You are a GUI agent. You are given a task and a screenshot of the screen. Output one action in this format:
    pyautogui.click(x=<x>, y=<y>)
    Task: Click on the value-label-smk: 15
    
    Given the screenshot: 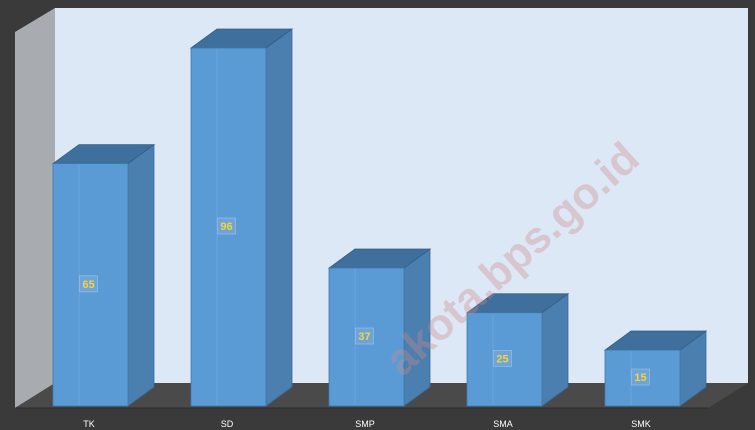 What is the action you would take?
    pyautogui.click(x=640, y=378)
    